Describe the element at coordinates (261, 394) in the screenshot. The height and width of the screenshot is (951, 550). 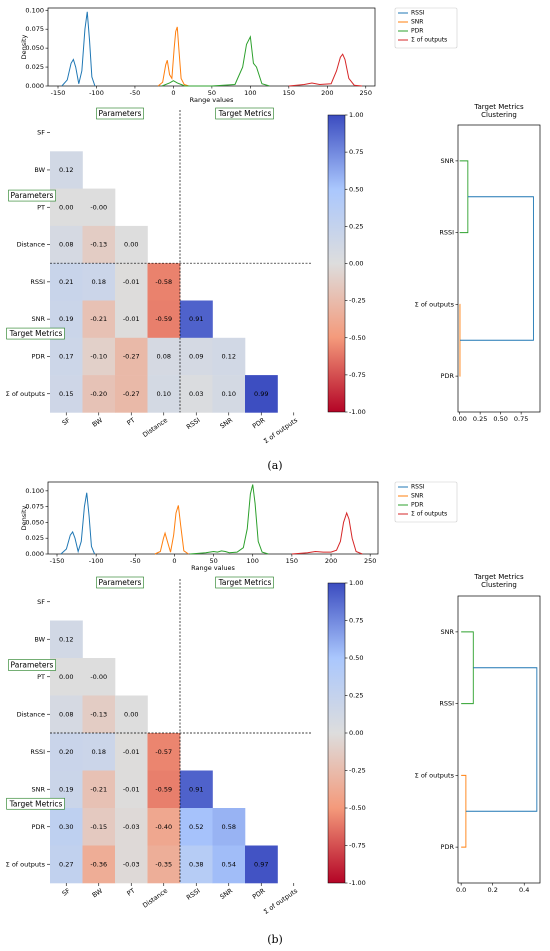
I see `cell-label: 0.99` at that location.